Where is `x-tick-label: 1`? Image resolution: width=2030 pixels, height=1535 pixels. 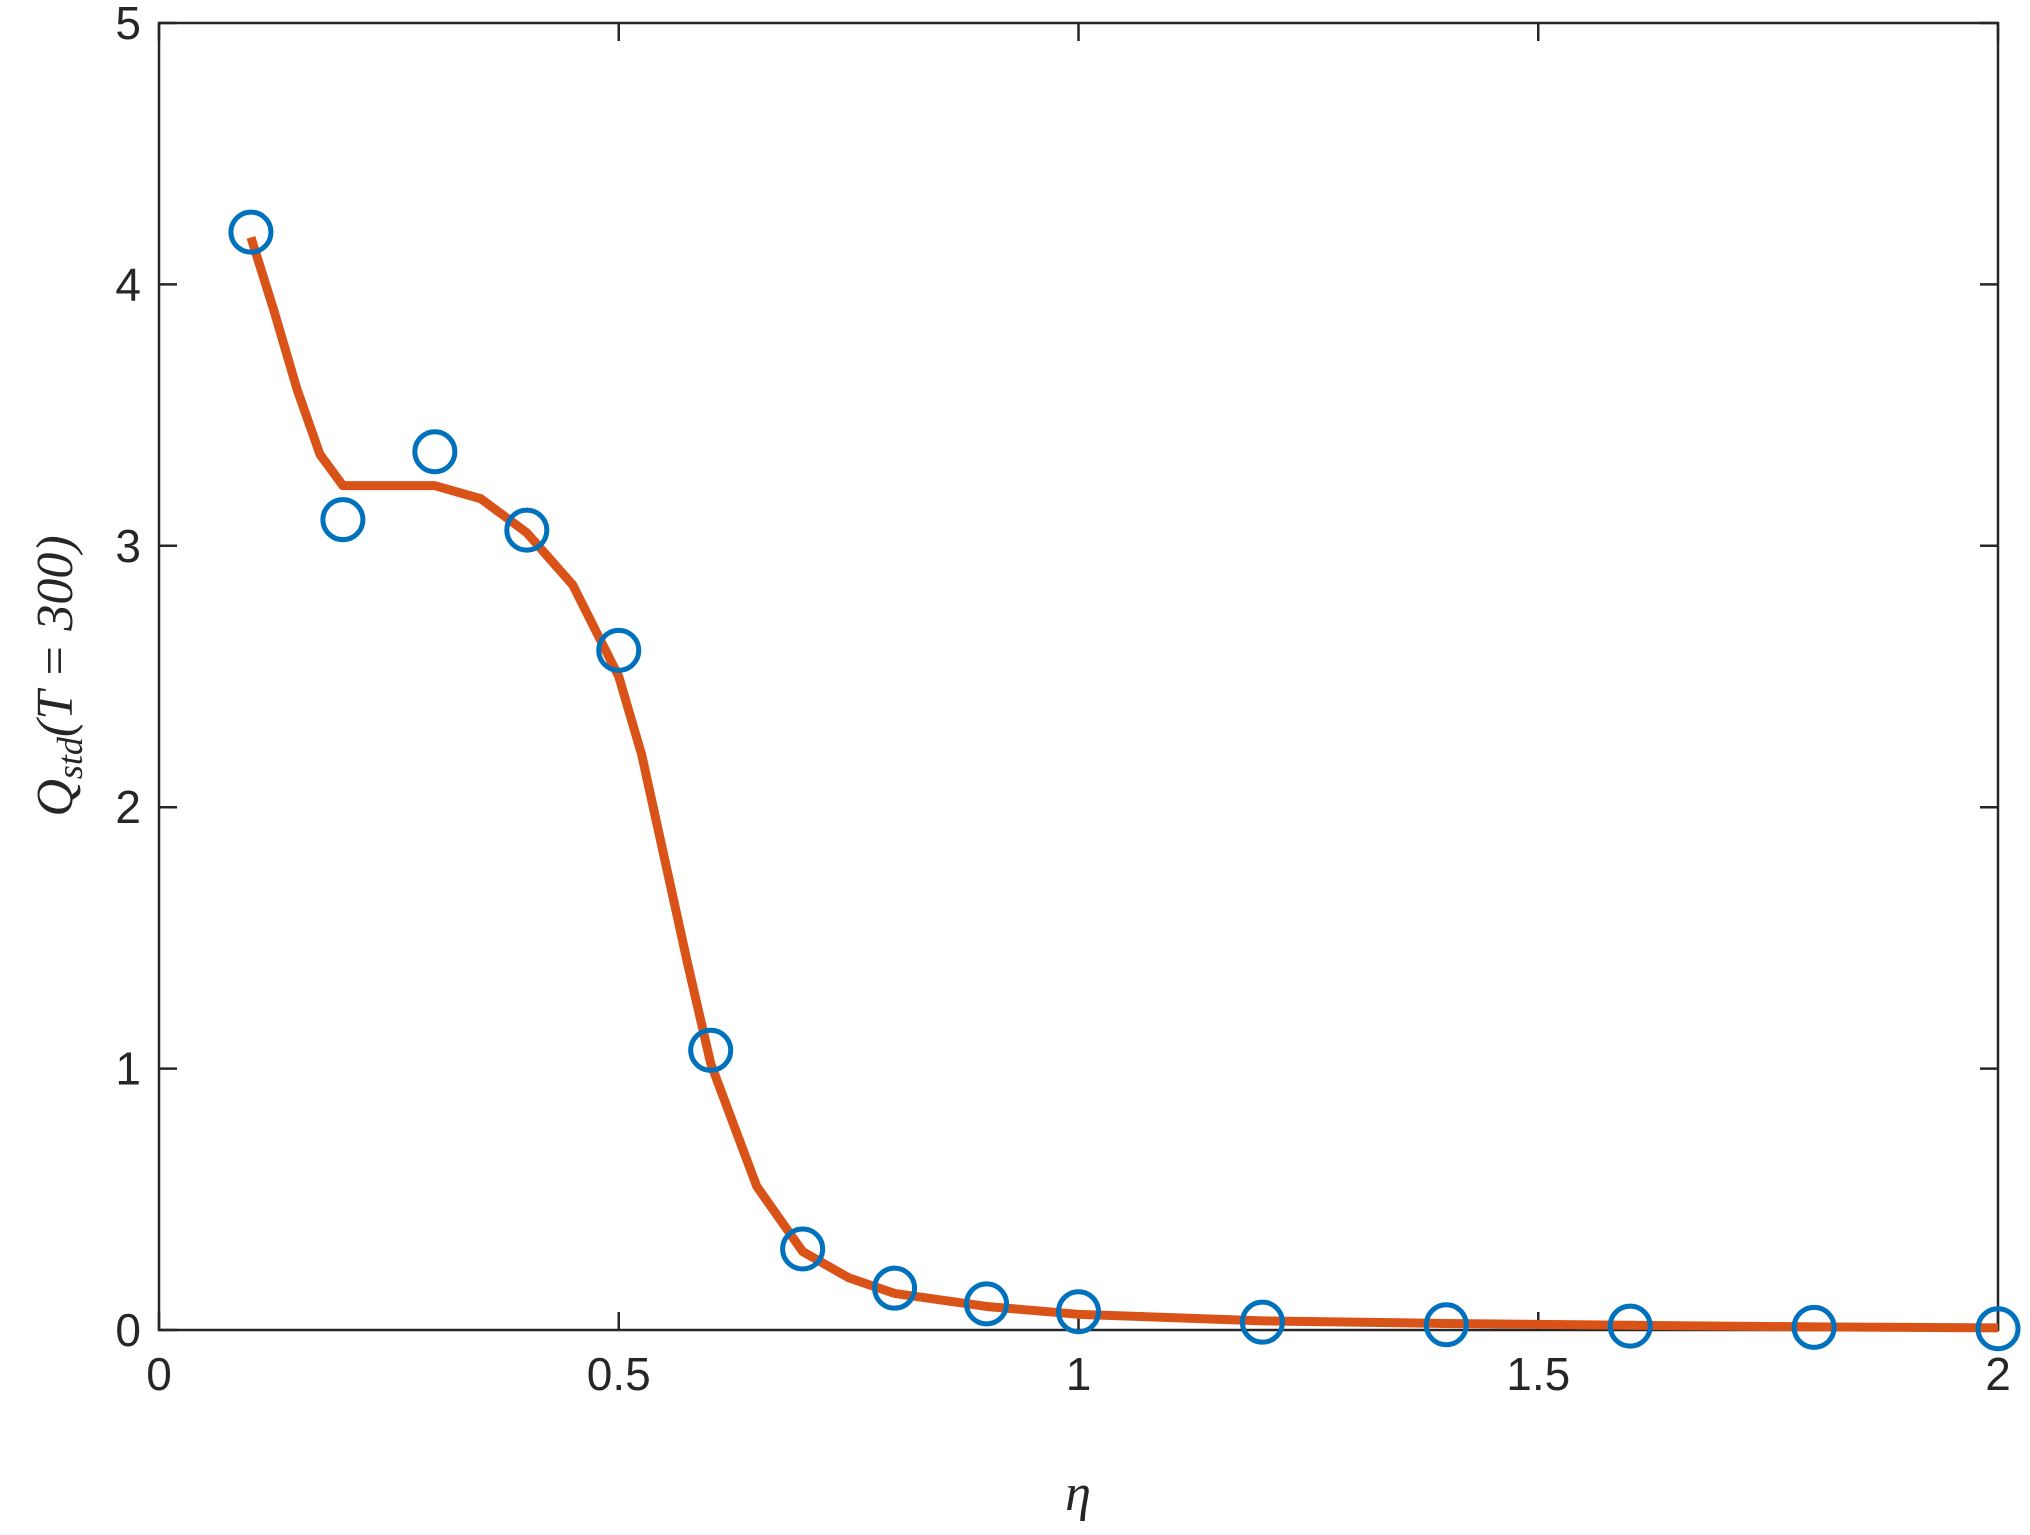 x-tick-label: 1 is located at coordinates (1079, 1374).